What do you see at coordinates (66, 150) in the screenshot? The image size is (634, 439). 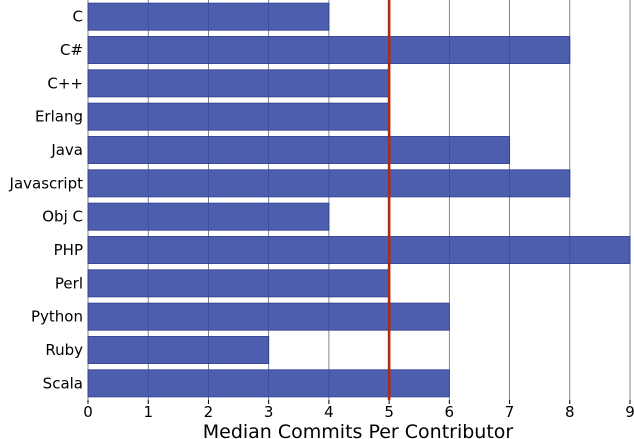 I see `y-tick-label-java: Java` at bounding box center [66, 150].